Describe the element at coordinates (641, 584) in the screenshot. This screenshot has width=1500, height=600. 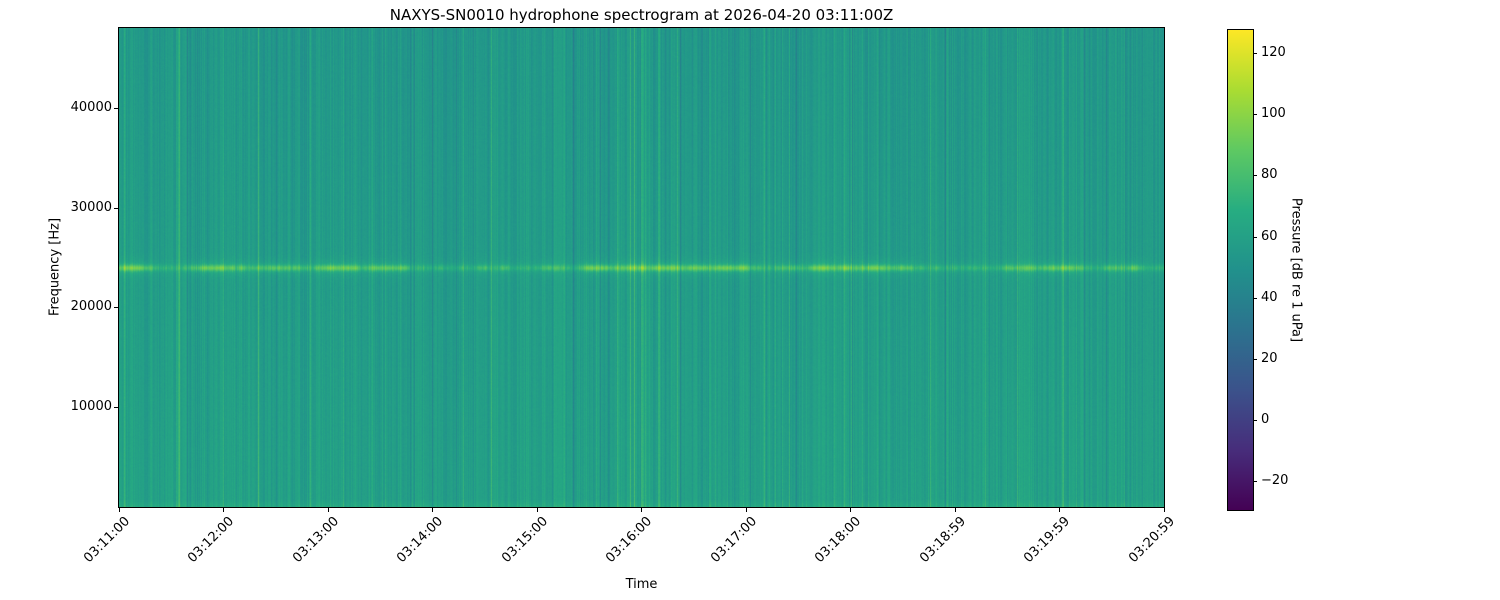
I see `x-axis-label: Time` at that location.